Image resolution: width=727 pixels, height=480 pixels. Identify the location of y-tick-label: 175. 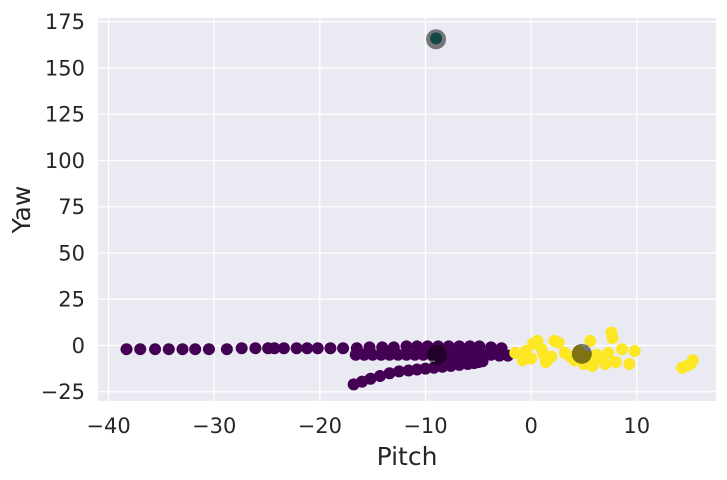
(65, 22).